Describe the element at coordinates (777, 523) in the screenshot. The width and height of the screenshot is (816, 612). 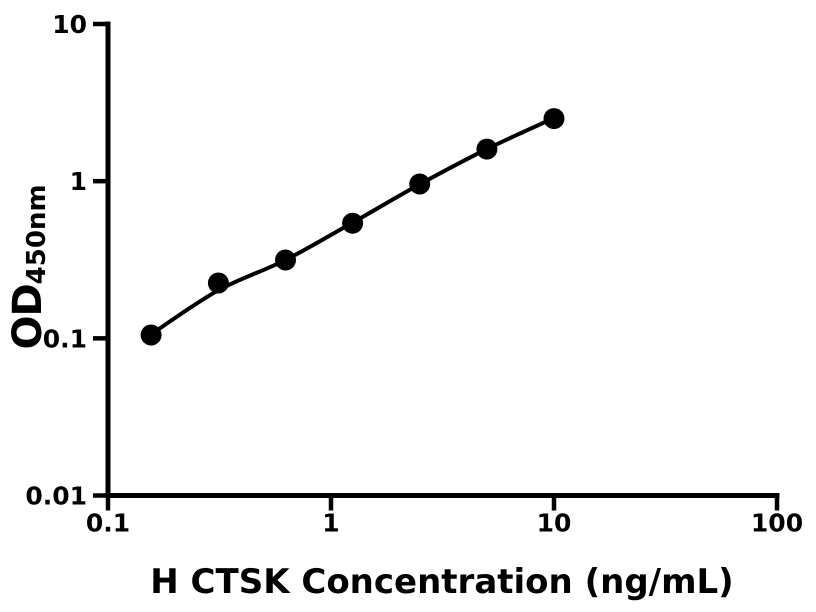
I see `x-tick-label: 100` at that location.